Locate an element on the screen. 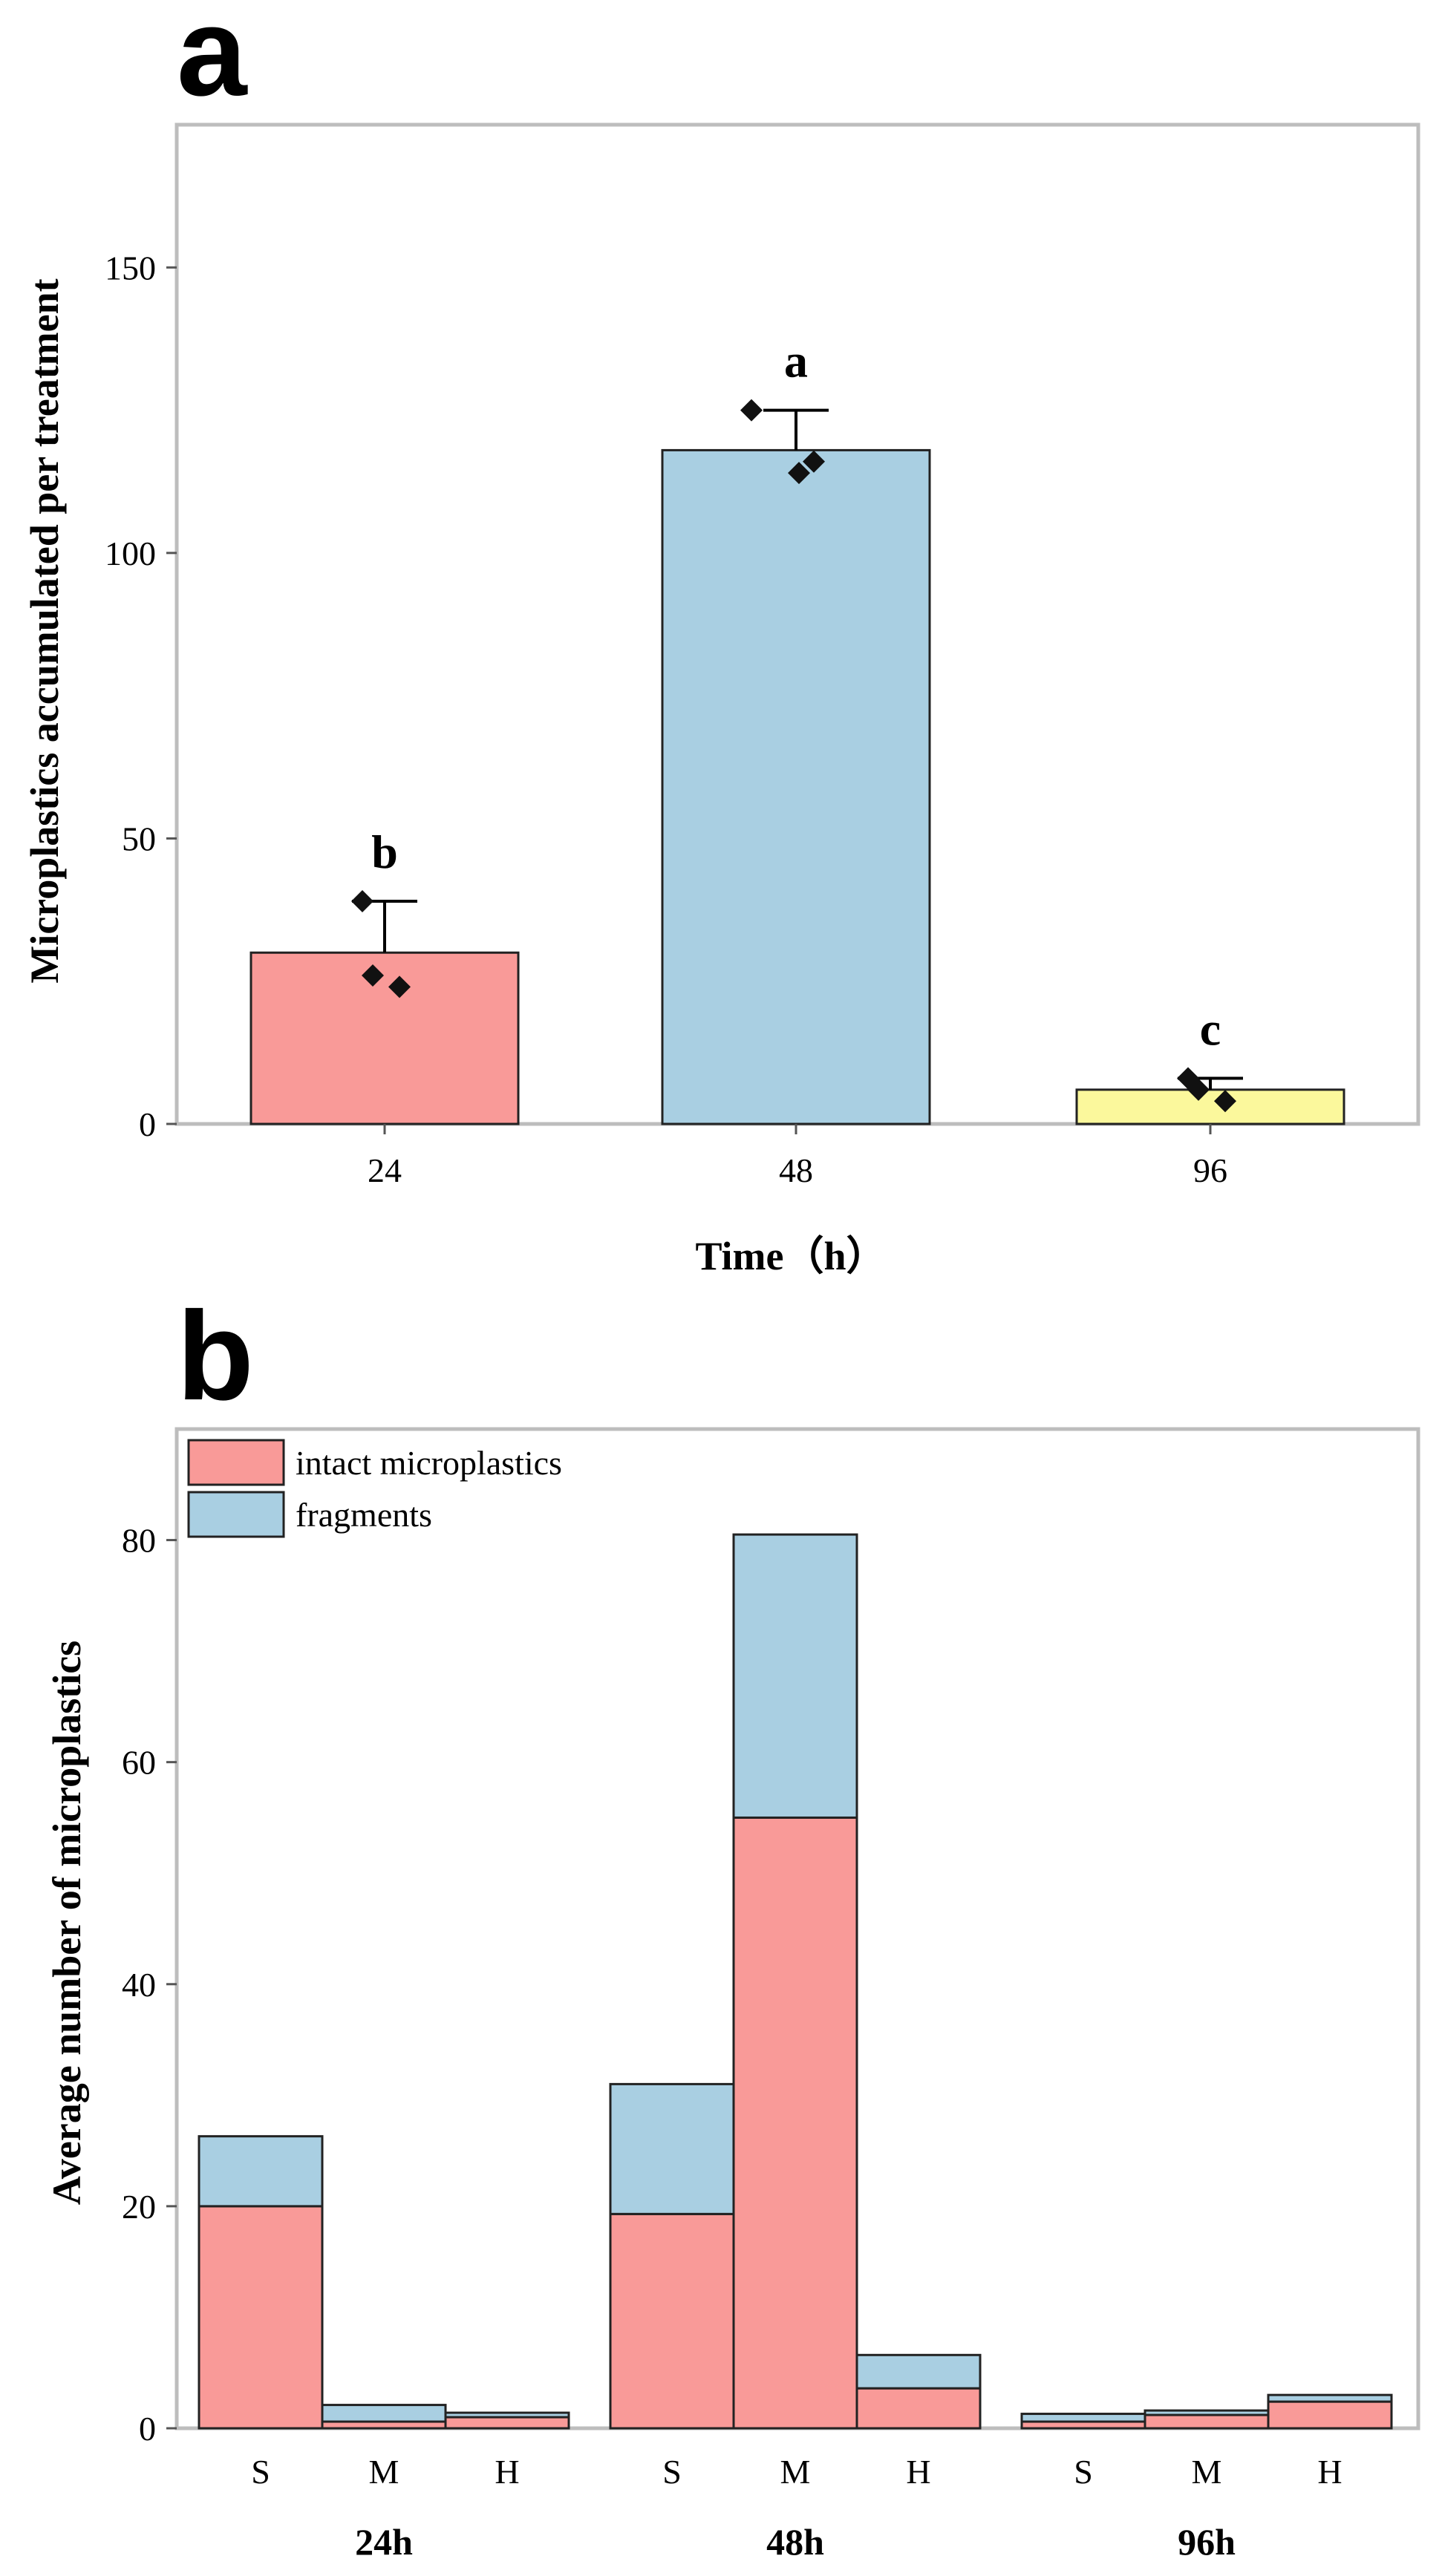  stacked-bar-96h-H-fragments is located at coordinates (1330, 2398).